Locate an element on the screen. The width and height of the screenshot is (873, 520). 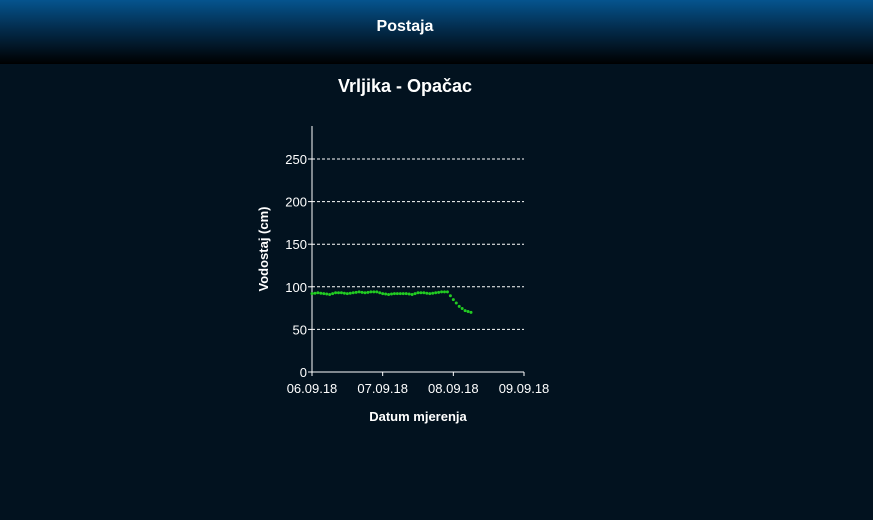
header-bar: Postaja is located at coordinates (436, 32).